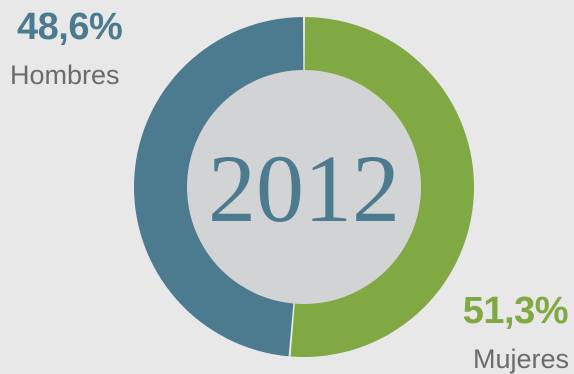 This screenshot has width=574, height=374. I want to click on men-percentage-label: 48,6%, so click(70, 27).